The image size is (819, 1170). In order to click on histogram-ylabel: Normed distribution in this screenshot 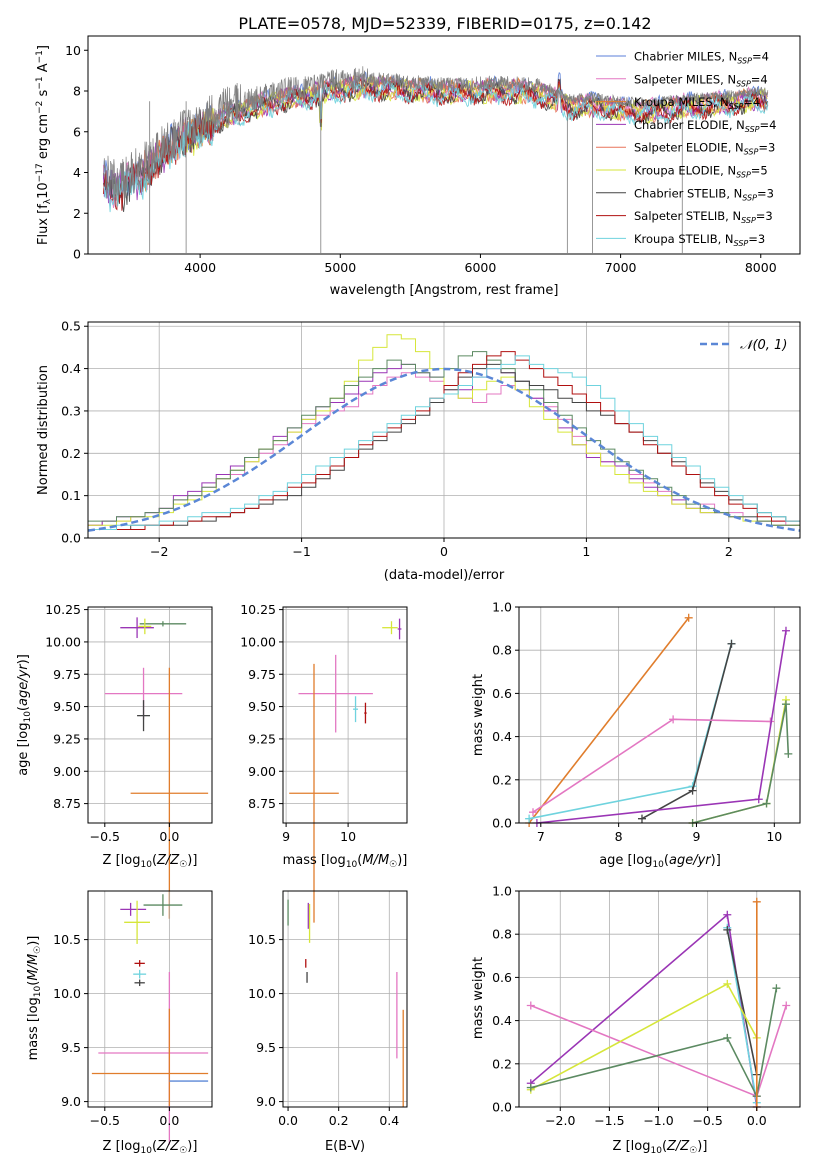, I will do `click(43, 430)`.